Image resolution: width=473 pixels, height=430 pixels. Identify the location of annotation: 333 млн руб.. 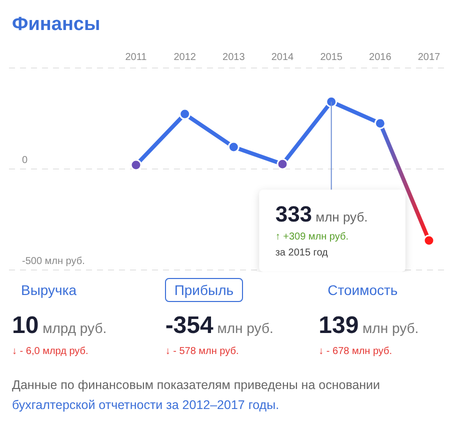
(321, 214).